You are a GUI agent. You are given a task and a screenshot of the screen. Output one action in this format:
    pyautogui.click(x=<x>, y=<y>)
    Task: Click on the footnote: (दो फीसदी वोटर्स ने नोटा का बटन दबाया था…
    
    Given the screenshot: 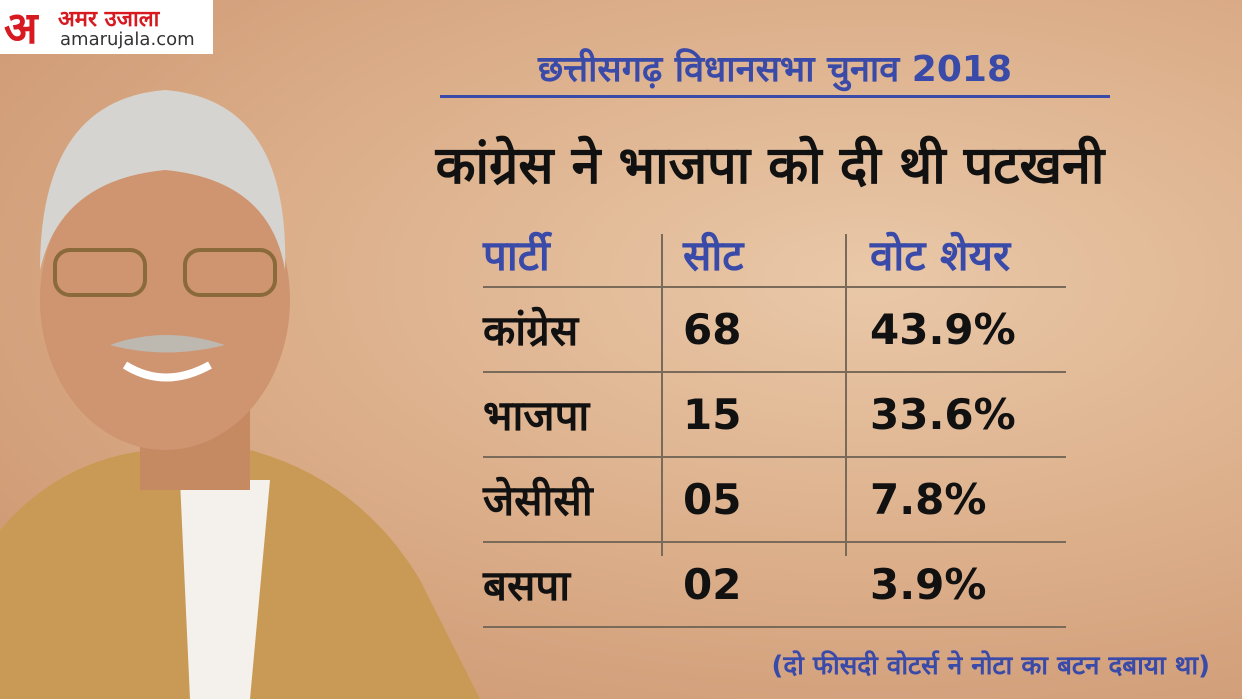 What is the action you would take?
    pyautogui.click(x=990, y=666)
    